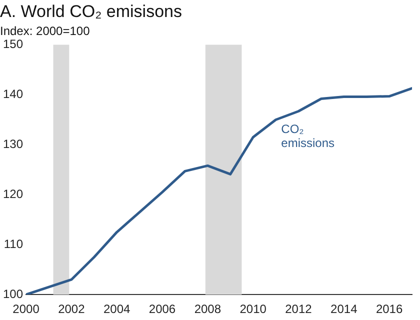 Image resolution: width=420 pixels, height=320 pixels. I want to click on y-tick-label: 120, so click(13, 193).